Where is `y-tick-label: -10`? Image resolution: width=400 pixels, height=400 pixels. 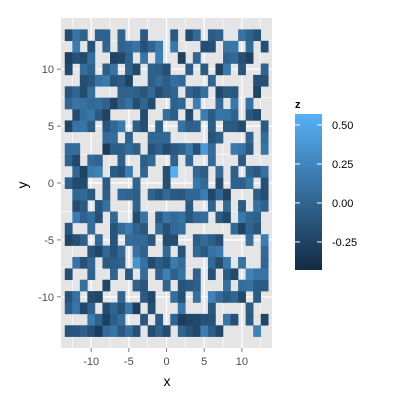 y-tick-label: -10 is located at coordinates (46, 298).